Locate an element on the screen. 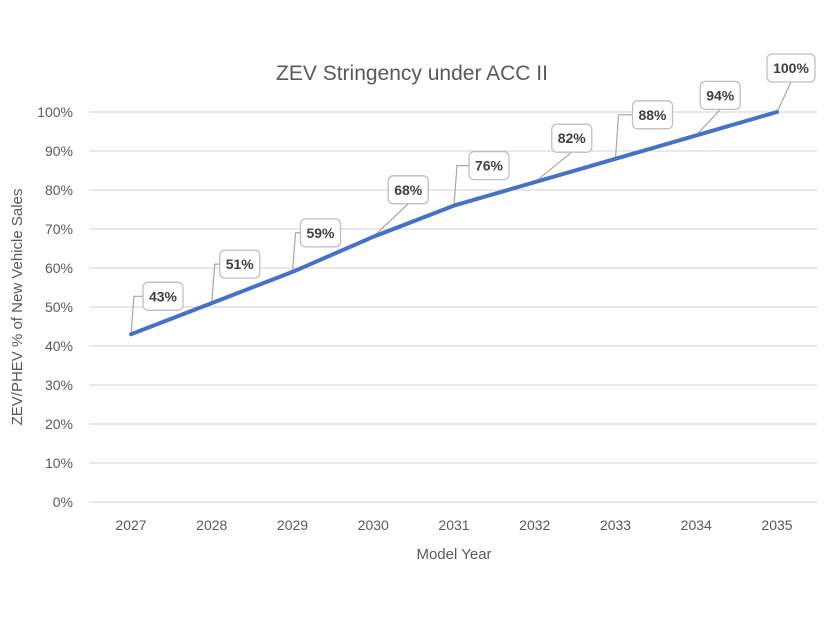  data-label: 51% is located at coordinates (240, 264).